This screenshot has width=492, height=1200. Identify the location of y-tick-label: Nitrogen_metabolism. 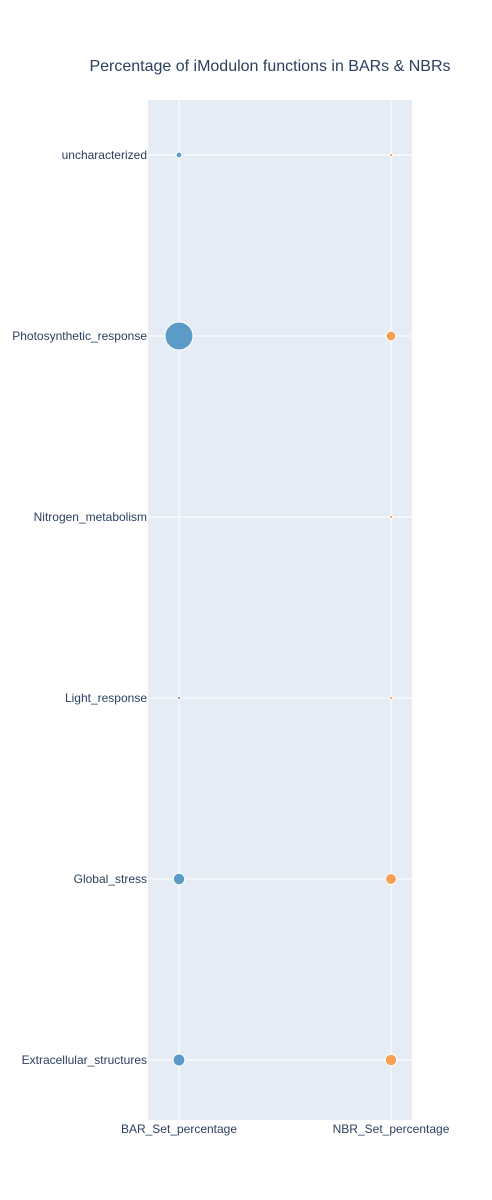
(90, 517).